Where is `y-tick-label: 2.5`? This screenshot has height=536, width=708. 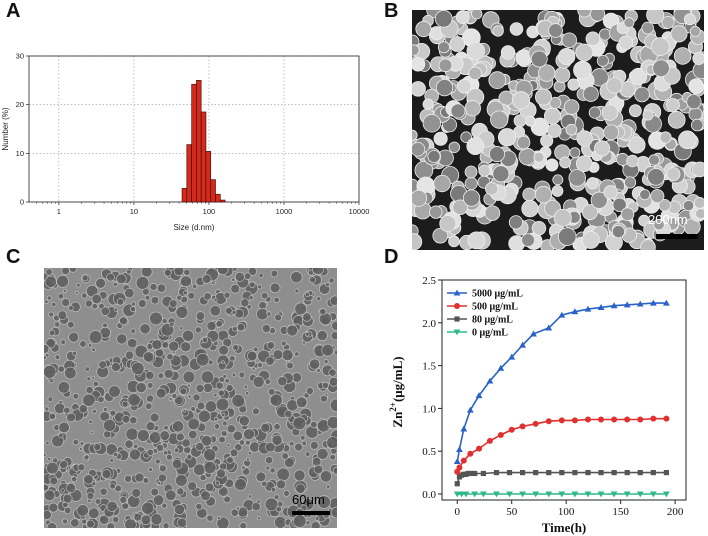 y-tick-label: 2.5 is located at coordinates (429, 281).